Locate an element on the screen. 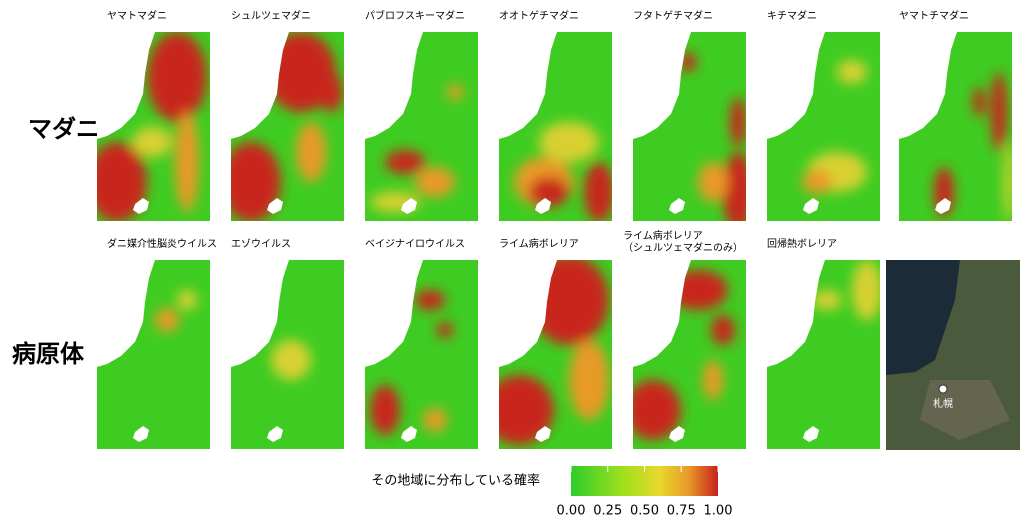 This screenshot has height=527, width=1024. panel-title: 回帰熱ボレリア is located at coordinates (802, 243).